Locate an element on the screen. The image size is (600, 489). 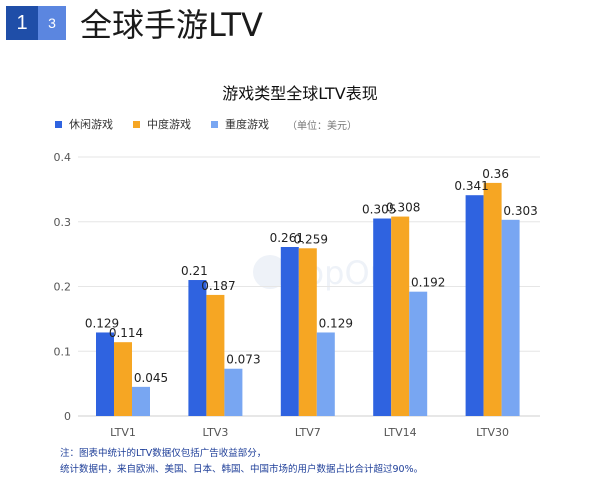
bar-casual-LTV1 is located at coordinates (105, 374).